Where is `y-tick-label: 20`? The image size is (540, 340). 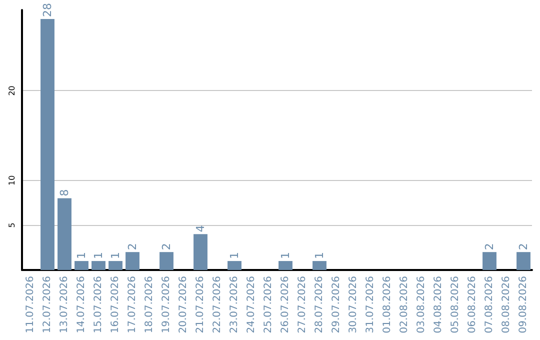
y-tick-label: 20 is located at coordinates (12, 91).